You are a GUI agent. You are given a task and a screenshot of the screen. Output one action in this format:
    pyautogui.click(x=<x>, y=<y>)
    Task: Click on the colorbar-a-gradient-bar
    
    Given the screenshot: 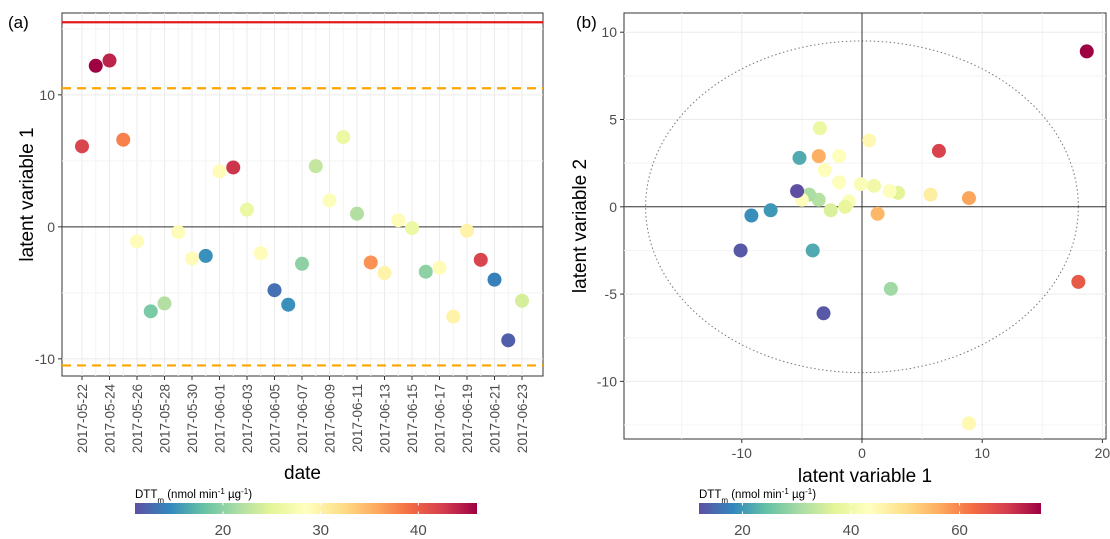 What is the action you would take?
    pyautogui.click(x=306, y=508)
    